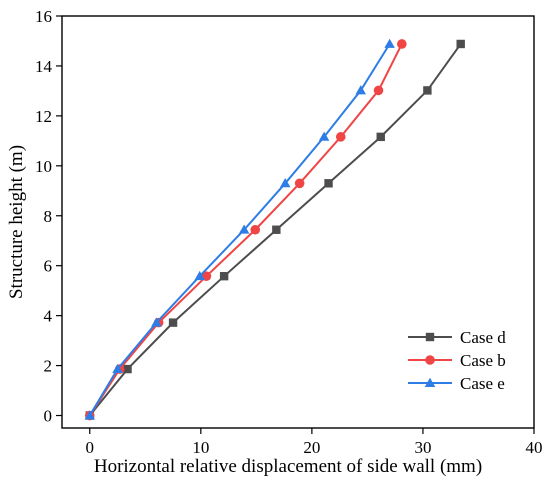  I want to click on y-tick-label: 16, so click(43, 16).